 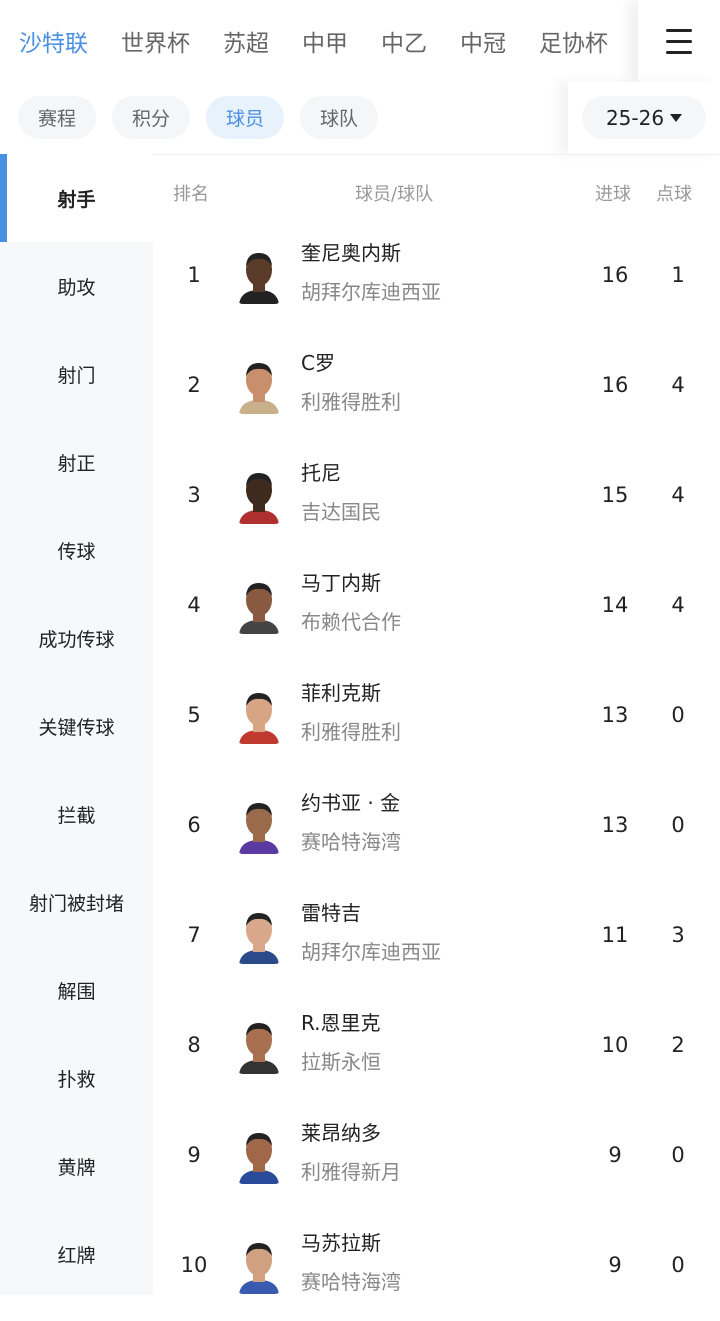 I want to click on table-row: 1 奎尼奥内斯胡拜尔库迪西亚 16 1, so click(x=436, y=276).